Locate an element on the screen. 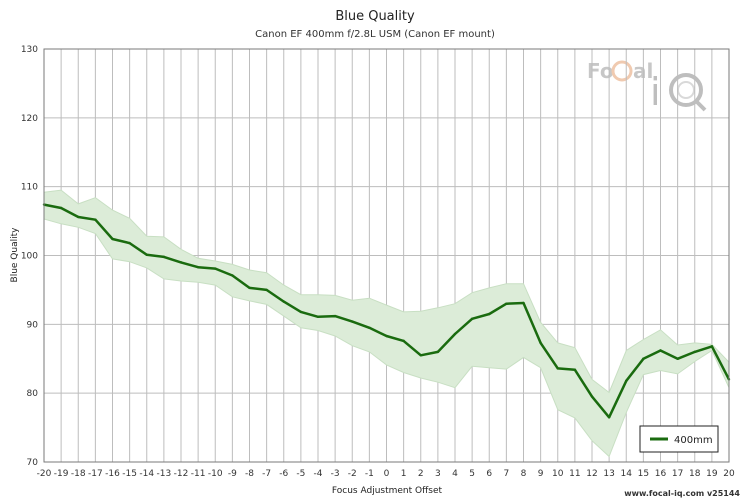  x-tick-label: 7 is located at coordinates (507, 474).